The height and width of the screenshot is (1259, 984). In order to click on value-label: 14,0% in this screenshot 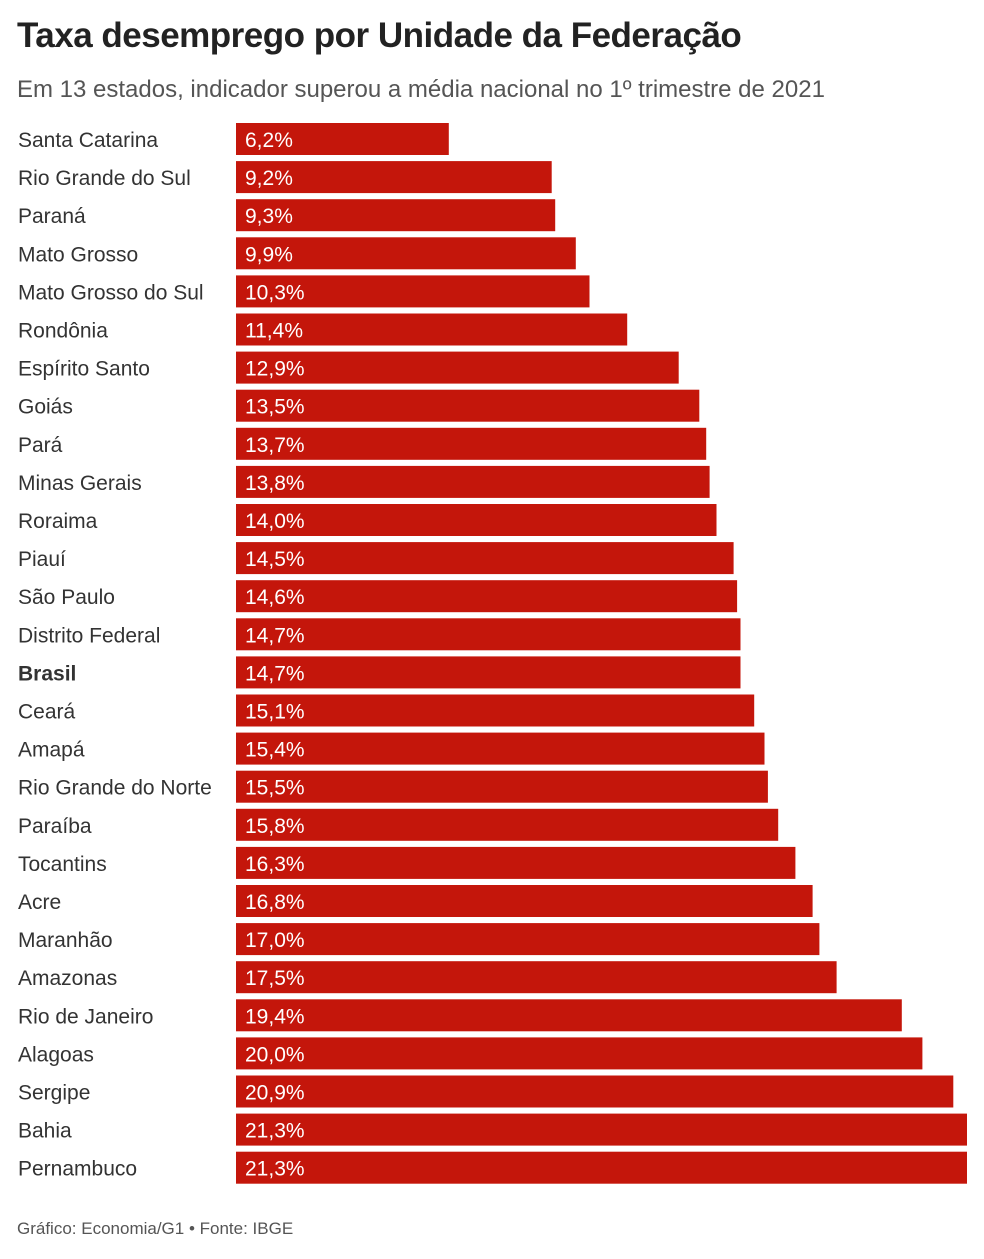, I will do `click(275, 521)`.